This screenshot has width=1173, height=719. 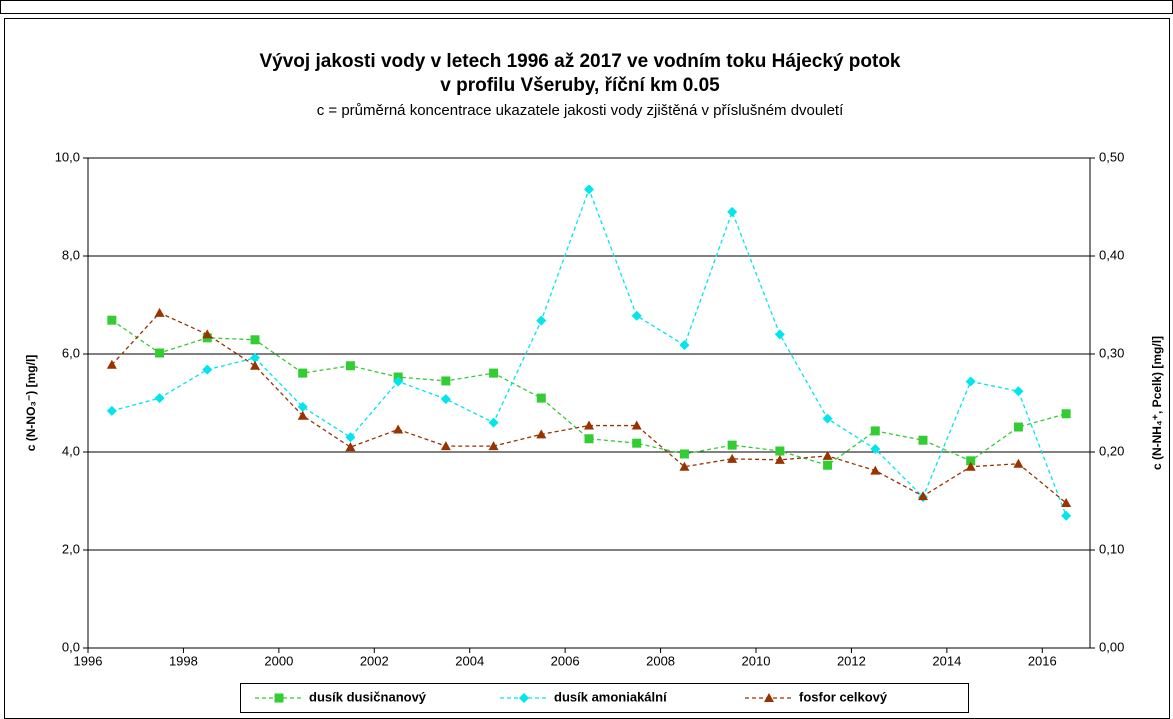 What do you see at coordinates (1111, 254) in the screenshot?
I see `y2-tick-label: 0,40` at bounding box center [1111, 254].